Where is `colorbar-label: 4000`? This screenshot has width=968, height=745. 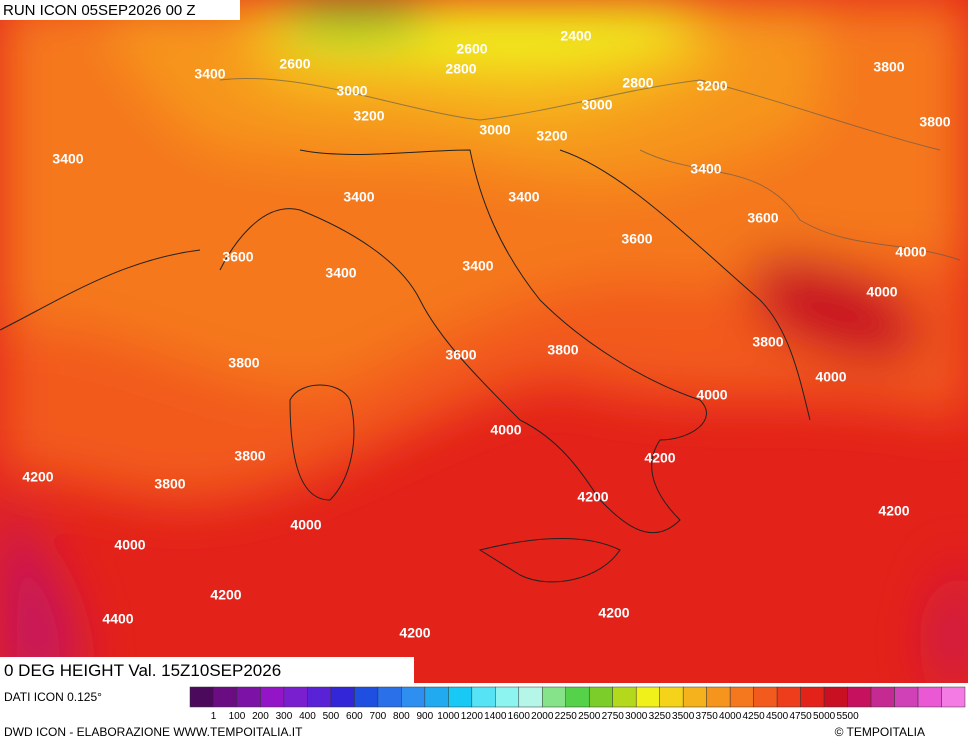
colorbar-label: 4000 is located at coordinates (730, 716).